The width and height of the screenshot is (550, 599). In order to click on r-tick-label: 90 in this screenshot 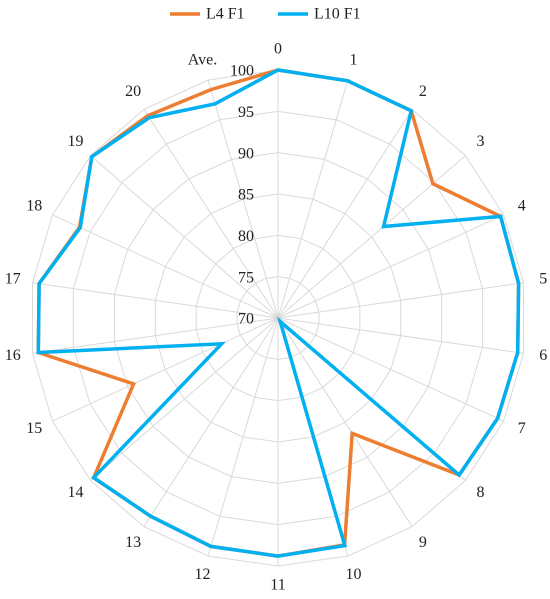, I will do `click(246, 153)`.